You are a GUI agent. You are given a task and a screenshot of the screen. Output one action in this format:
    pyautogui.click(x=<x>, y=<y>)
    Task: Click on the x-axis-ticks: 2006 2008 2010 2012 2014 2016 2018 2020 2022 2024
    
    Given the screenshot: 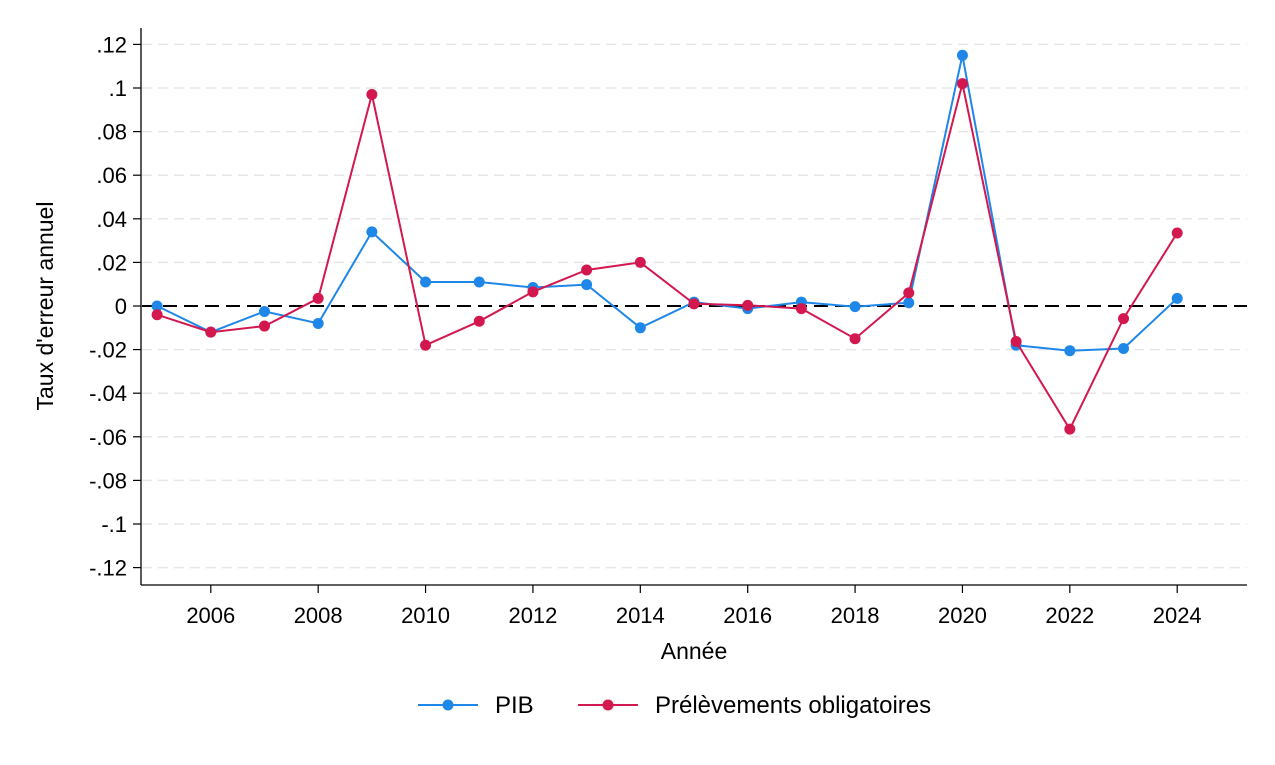 What is the action you would take?
    pyautogui.click(x=694, y=606)
    